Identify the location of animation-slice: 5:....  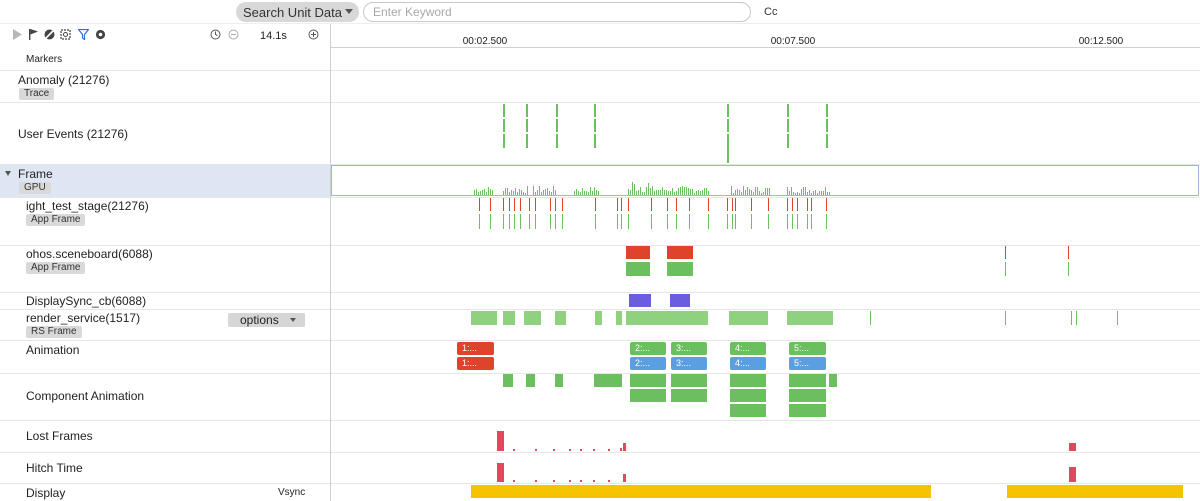
(807, 363).